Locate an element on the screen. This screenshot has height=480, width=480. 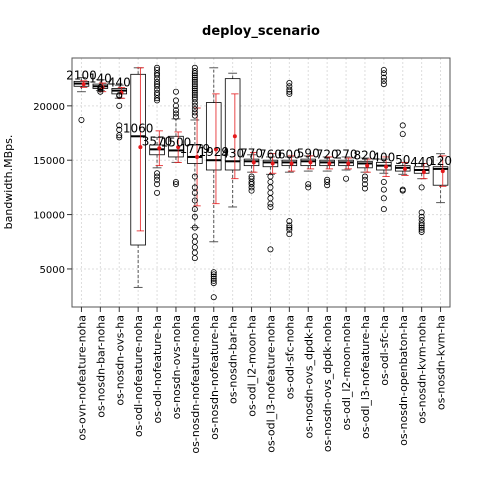
count-label: 2100 is located at coordinates (81, 76).